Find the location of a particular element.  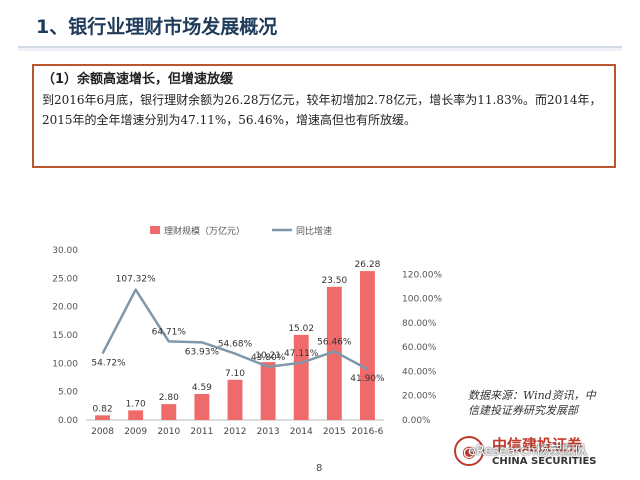

bar-2008 is located at coordinates (103, 417).